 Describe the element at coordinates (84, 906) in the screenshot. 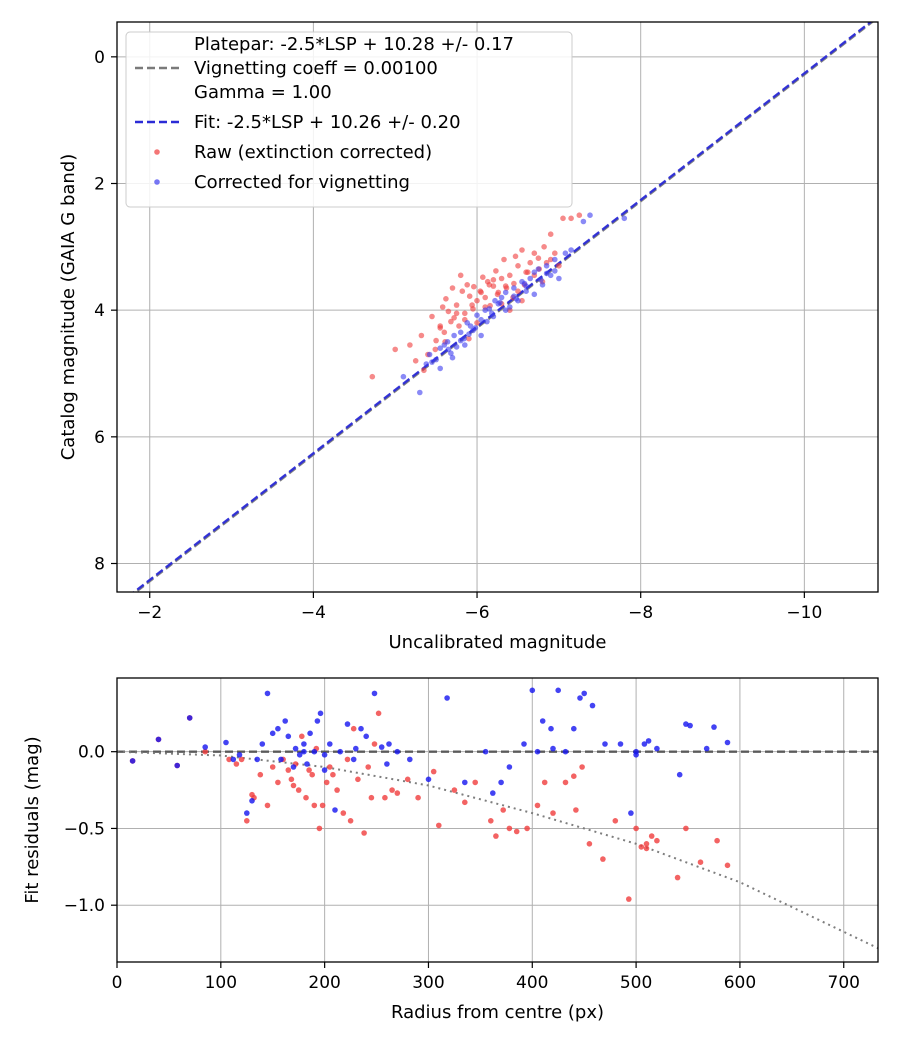

I see `y-tick-label: −1.0` at that location.